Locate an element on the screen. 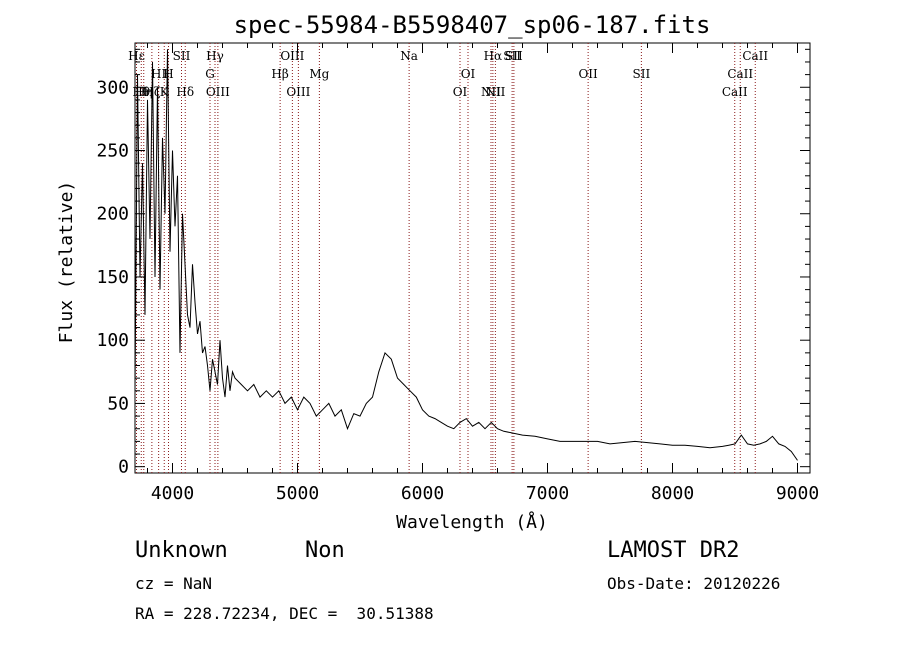 Image resolution: width=900 pixels, height=649 pixels. y-tick-label: 200 is located at coordinates (112, 214).